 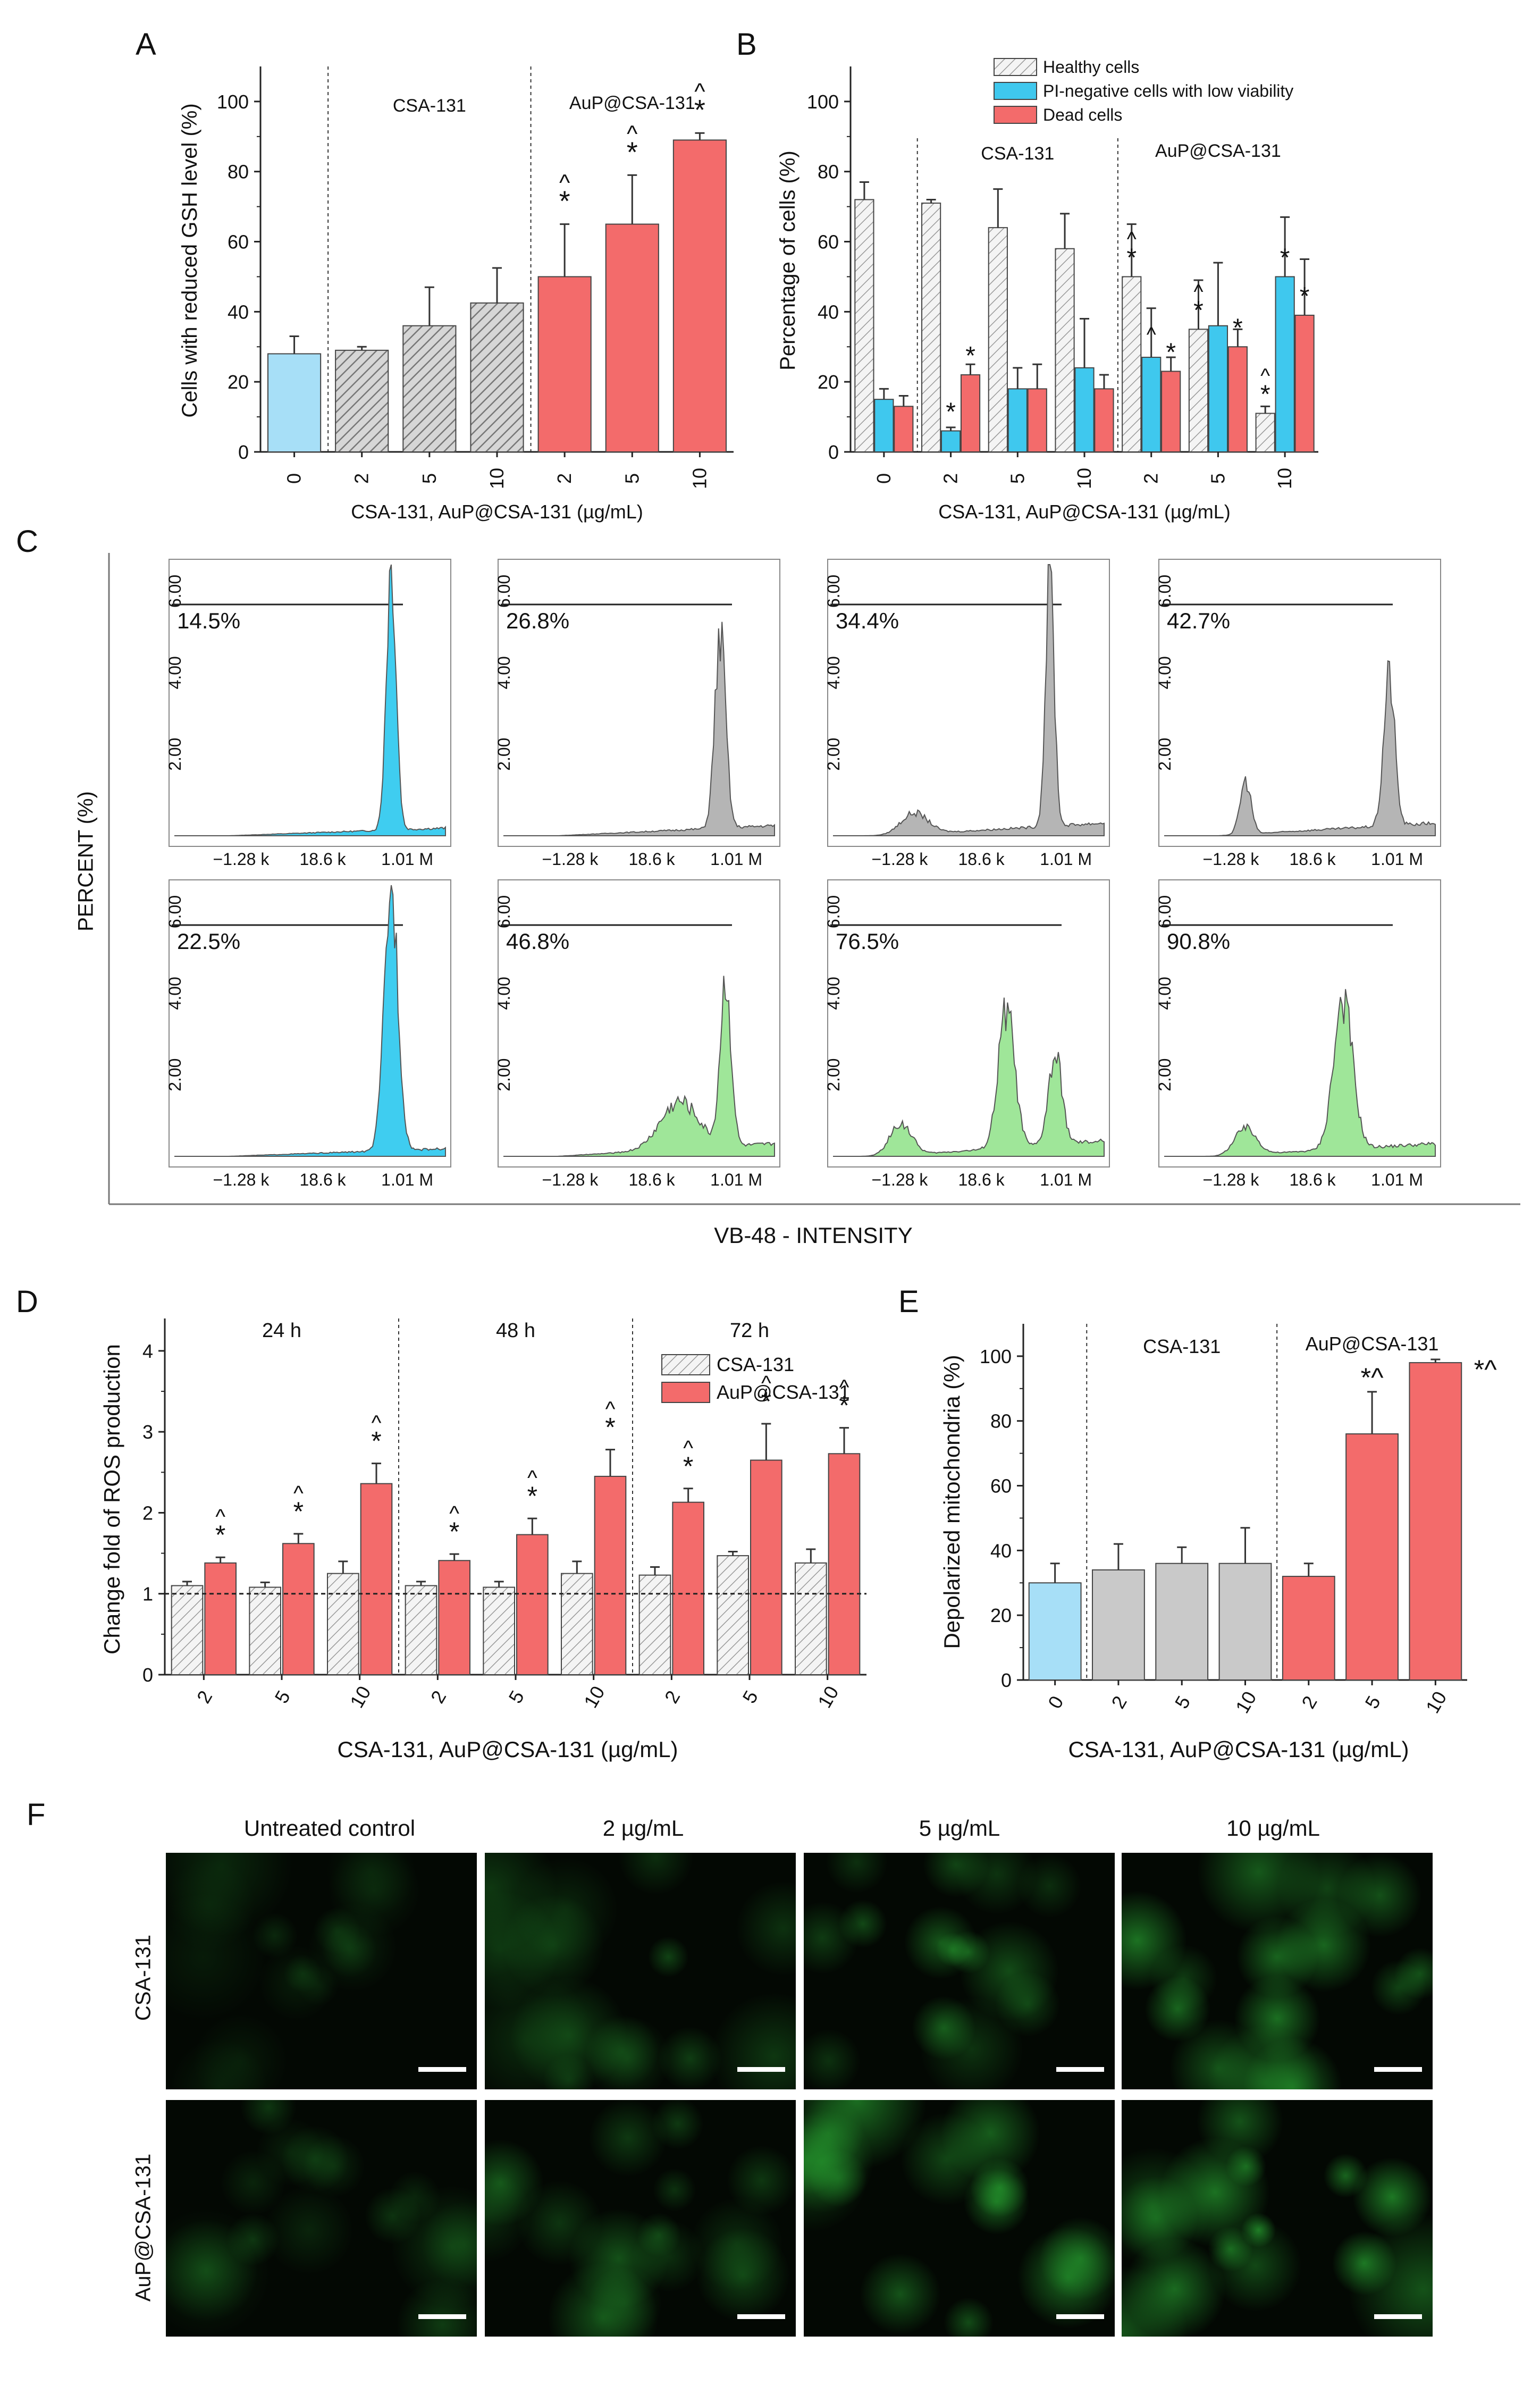 I want to click on panel-a-x-tick-label: 2, so click(x=564, y=478).